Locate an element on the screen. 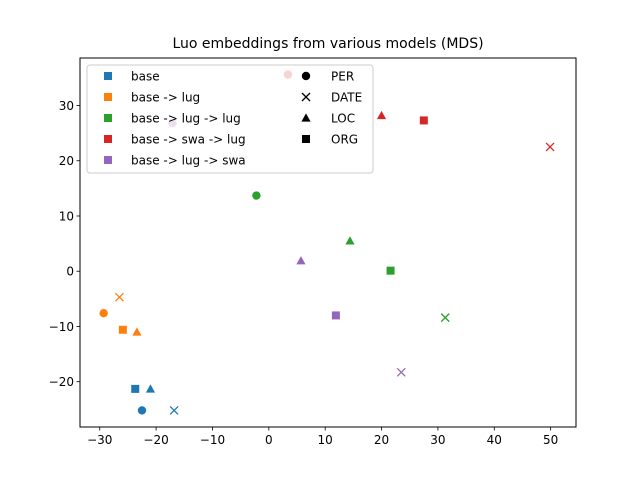 The height and width of the screenshot is (480, 640). y-axis: −20 −10 0 10 20 30 is located at coordinates (64, 244).